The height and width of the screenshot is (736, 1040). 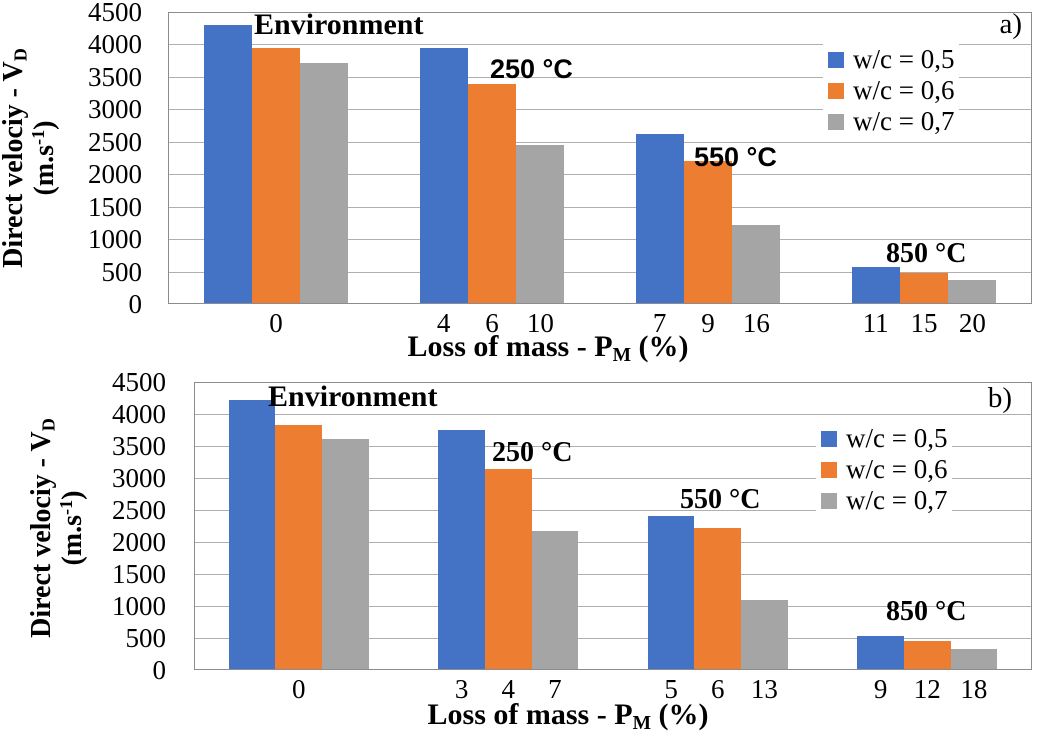 What do you see at coordinates (659, 323) in the screenshot?
I see `x-tick-label: 7` at bounding box center [659, 323].